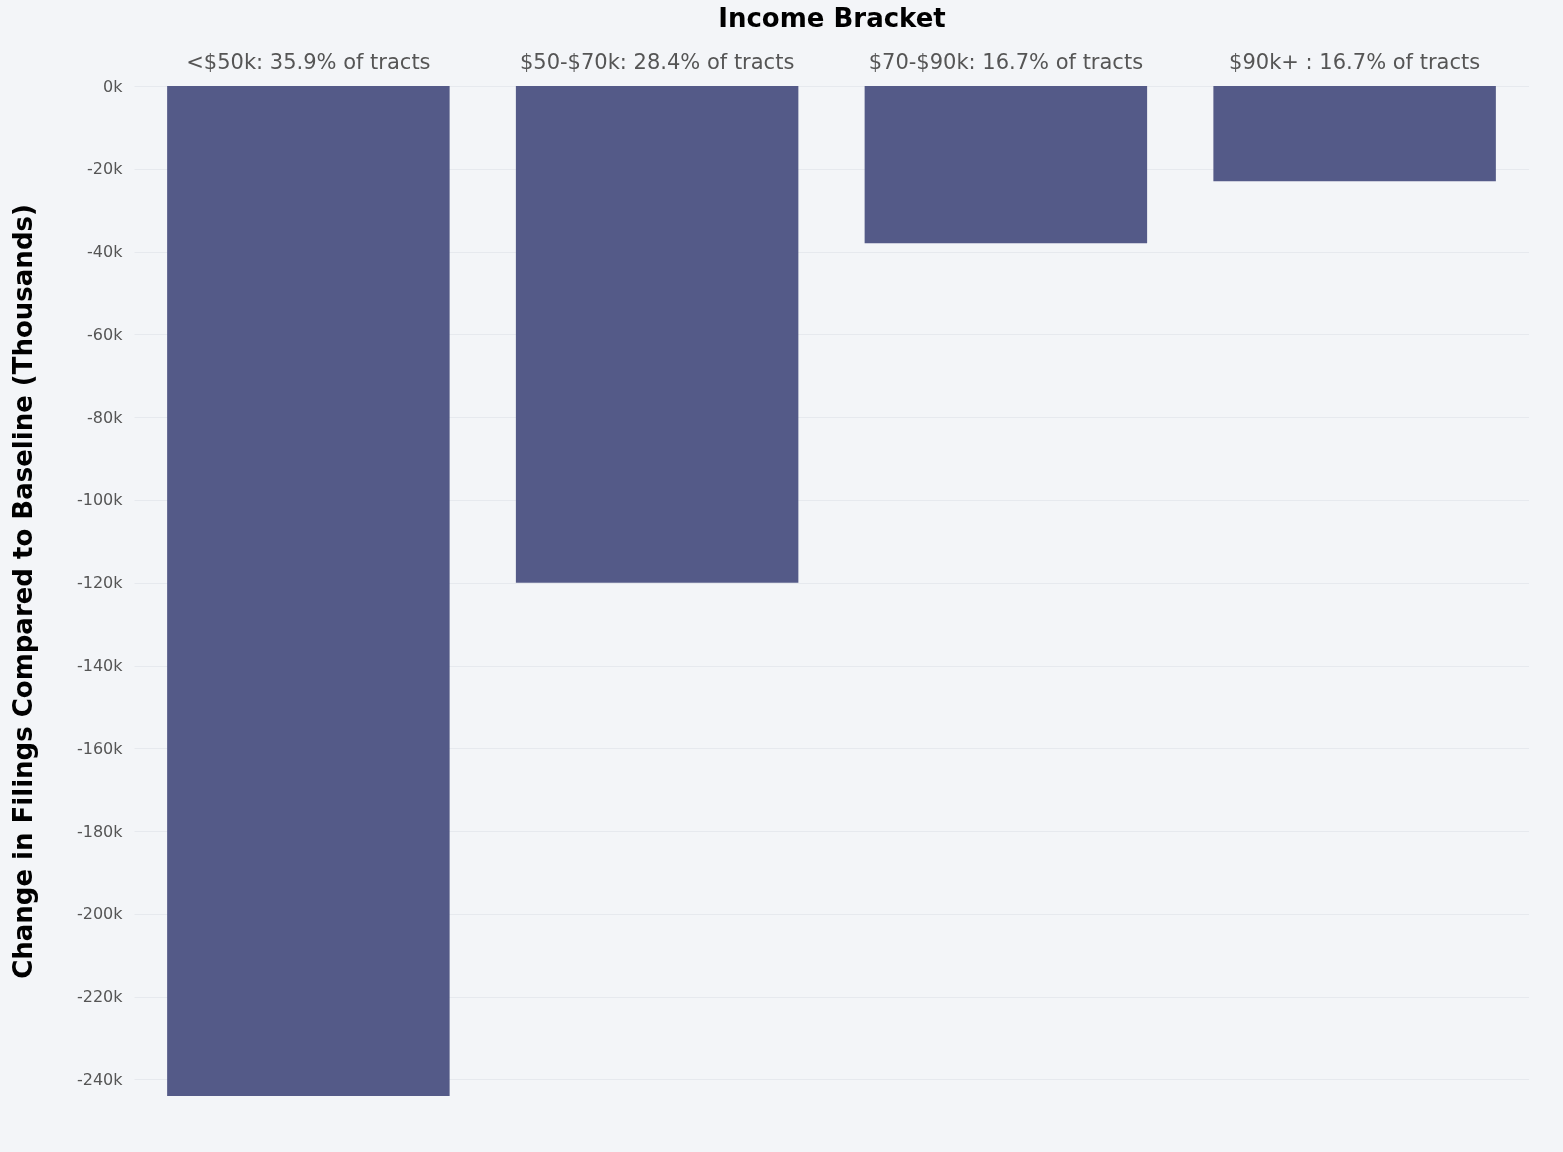 This screenshot has height=1152, width=1563. Describe the element at coordinates (100, 748) in the screenshot. I see `y-tick-label: -160k` at that location.